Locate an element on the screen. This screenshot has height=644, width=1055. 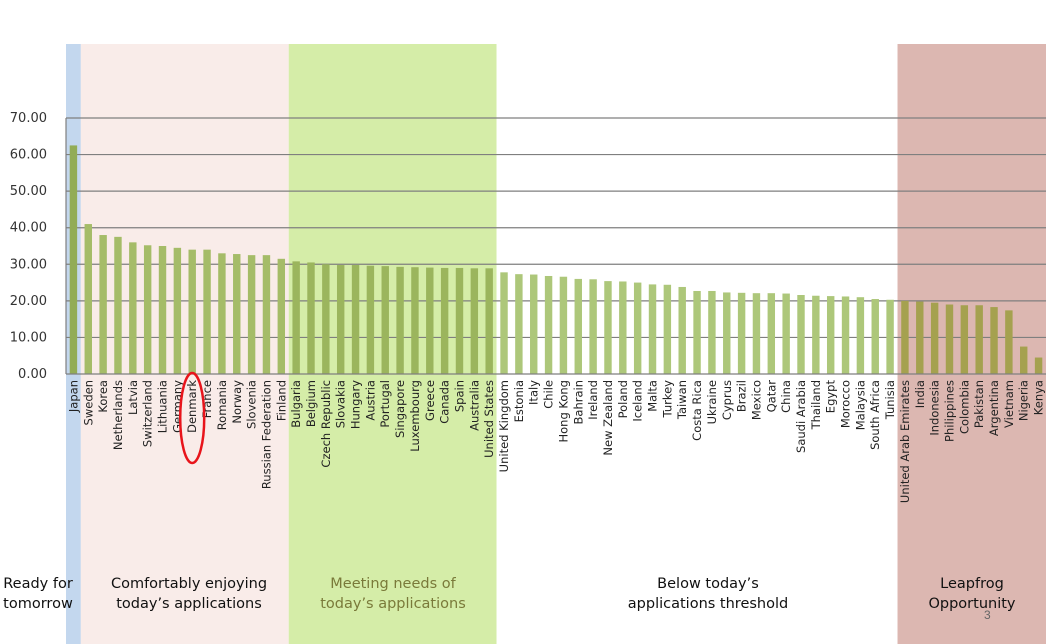
x-tick-label: Luxembourg is located at coordinates (415, 416).